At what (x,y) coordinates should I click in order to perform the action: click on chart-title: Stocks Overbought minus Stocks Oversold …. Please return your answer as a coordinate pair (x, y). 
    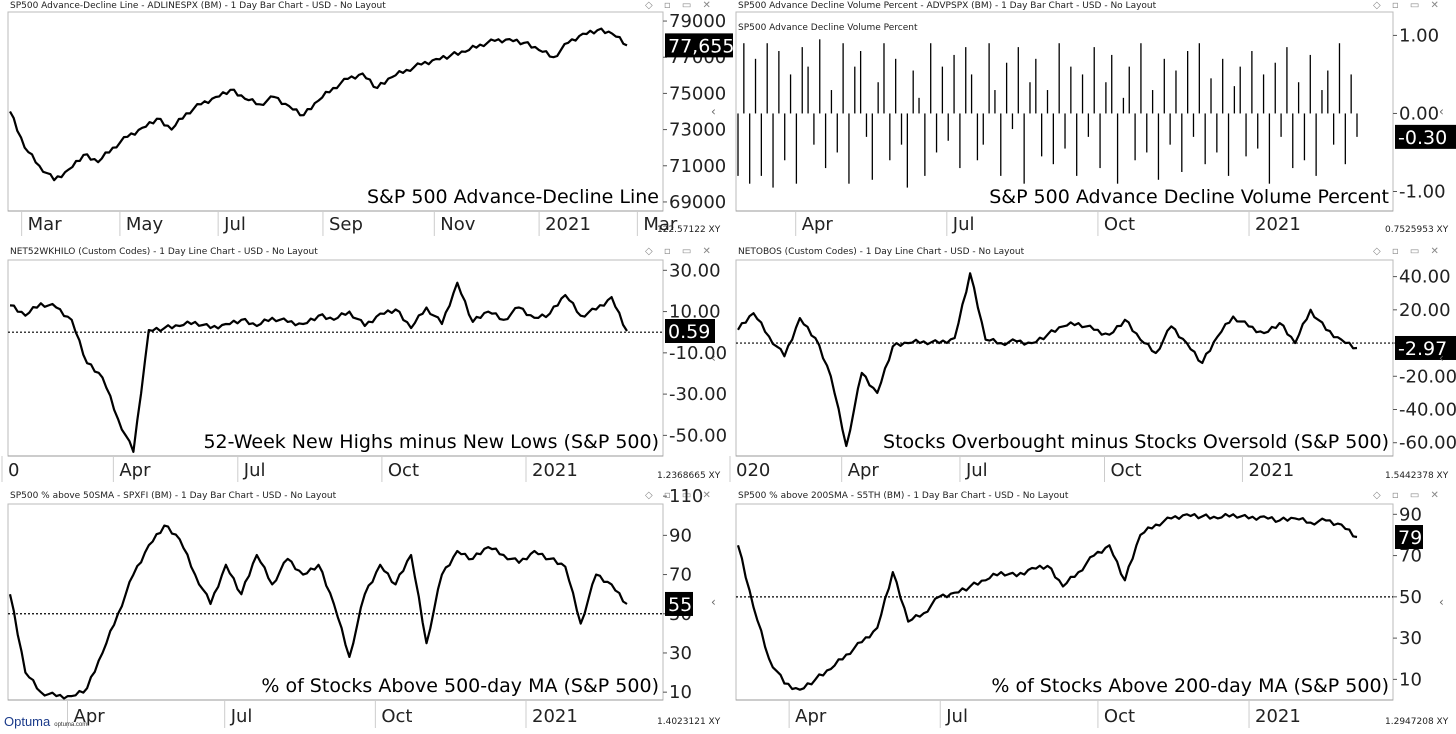
    Looking at the image, I should click on (1136, 442).